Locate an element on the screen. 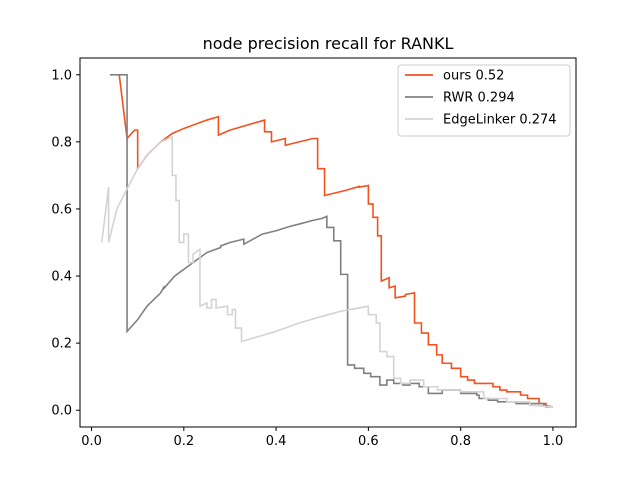 The image size is (640, 480). legend-label-1: RWR 0.294 is located at coordinates (479, 98).